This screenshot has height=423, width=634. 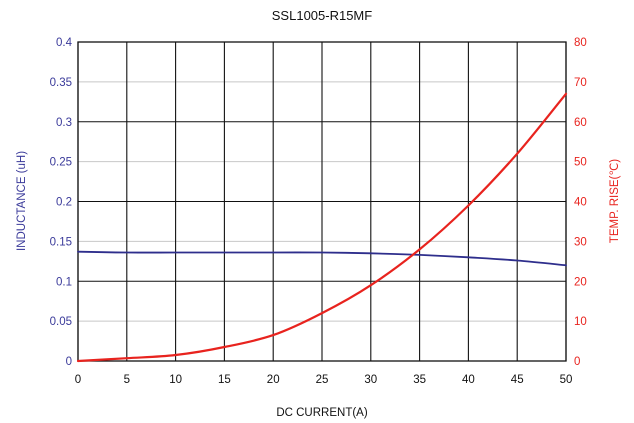 What do you see at coordinates (419, 380) in the screenshot?
I see `x-tick-label: 35` at bounding box center [419, 380].